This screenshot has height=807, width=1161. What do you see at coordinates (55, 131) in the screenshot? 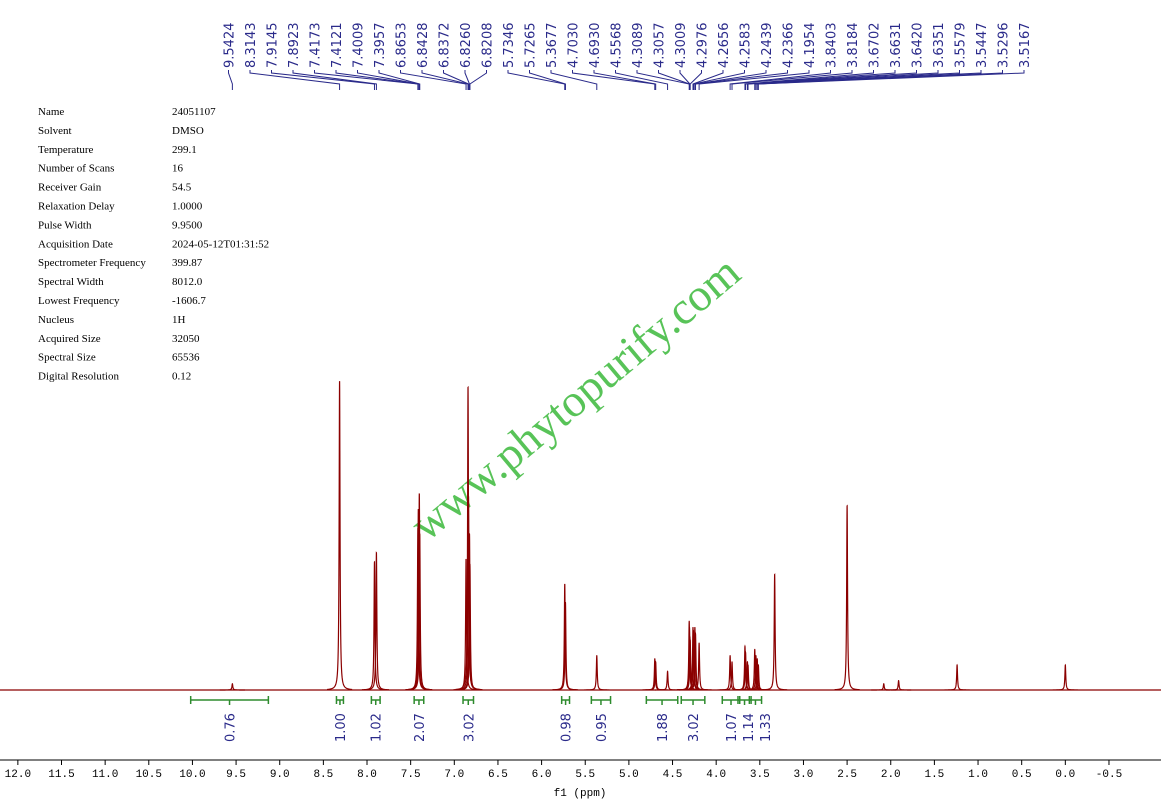
I see `param-name: Solvent` at bounding box center [55, 131].